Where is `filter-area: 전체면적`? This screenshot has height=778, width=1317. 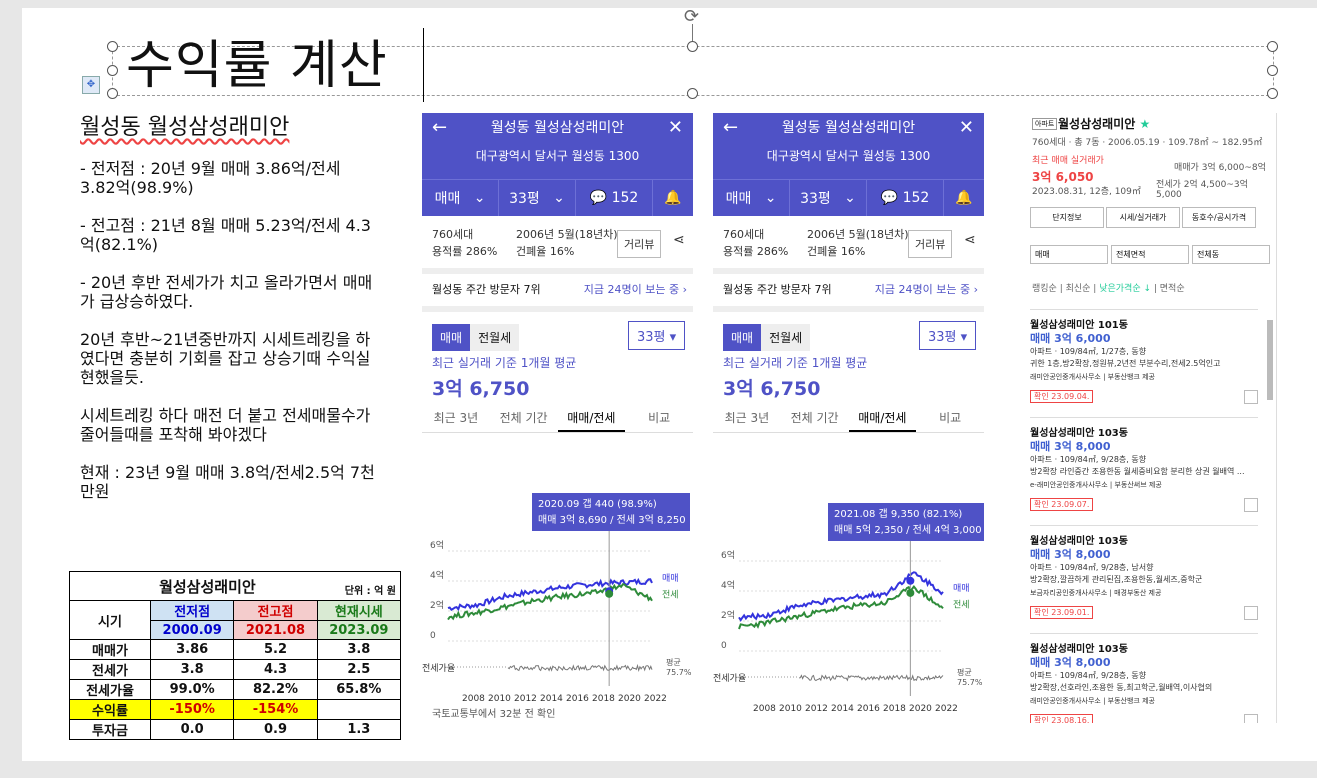
filter-area: 전체면적 is located at coordinates (1150, 254).